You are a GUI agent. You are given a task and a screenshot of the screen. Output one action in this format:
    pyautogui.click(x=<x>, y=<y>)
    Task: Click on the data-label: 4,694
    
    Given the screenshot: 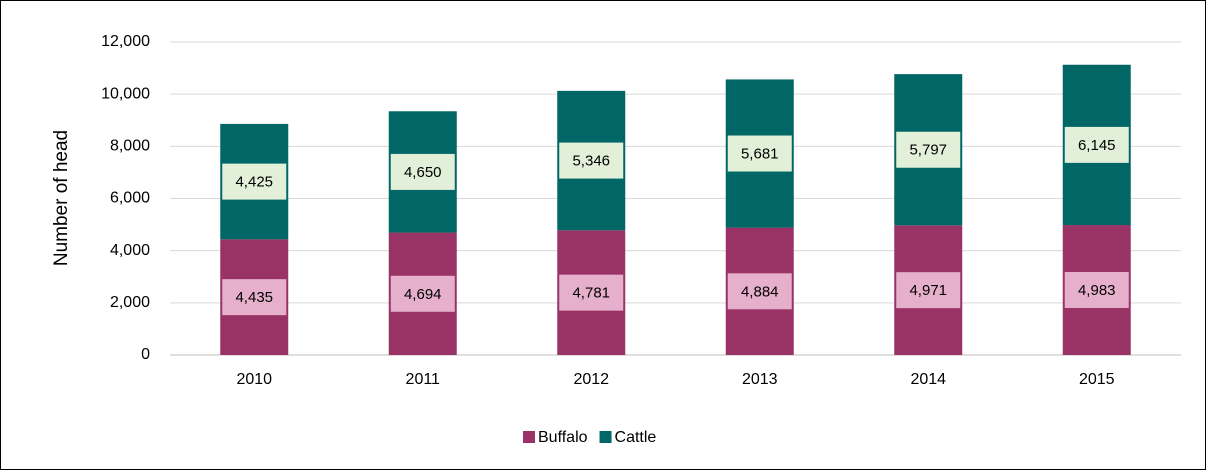 What is the action you would take?
    pyautogui.click(x=423, y=294)
    